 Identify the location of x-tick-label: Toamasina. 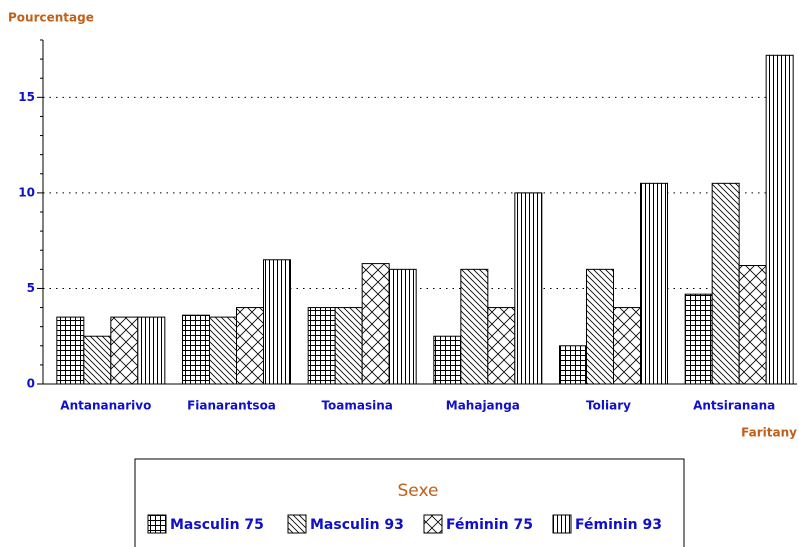
(356, 406).